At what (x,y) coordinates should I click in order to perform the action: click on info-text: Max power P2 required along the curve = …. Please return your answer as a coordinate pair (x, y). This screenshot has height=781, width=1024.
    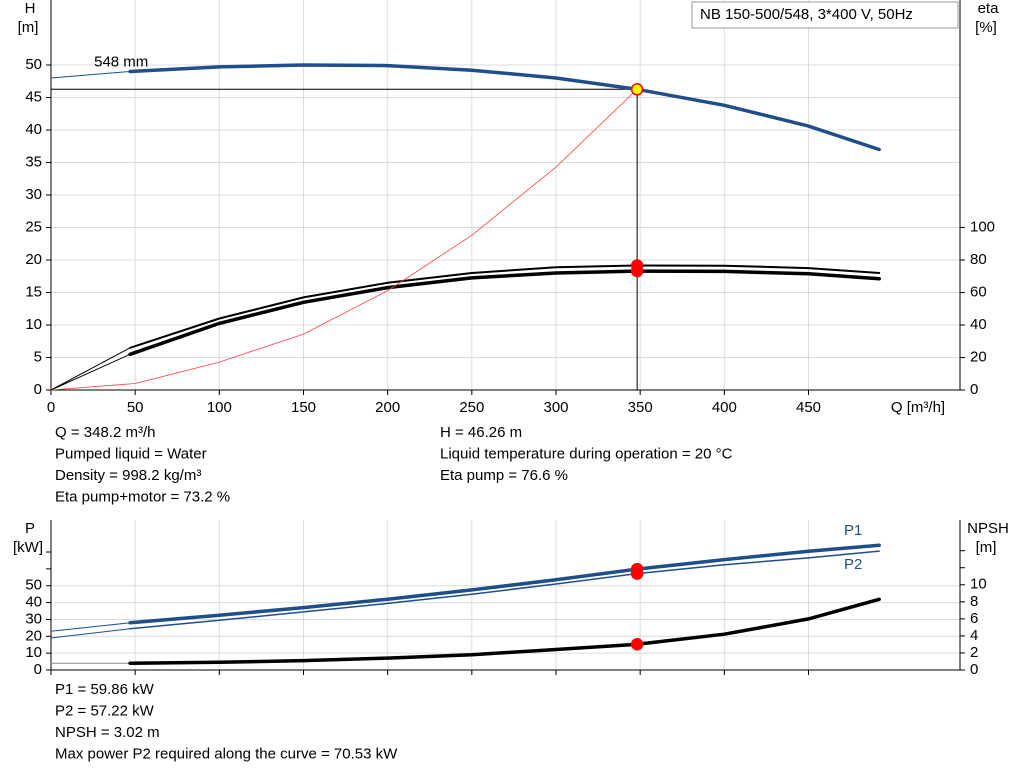
    Looking at the image, I should click on (226, 753).